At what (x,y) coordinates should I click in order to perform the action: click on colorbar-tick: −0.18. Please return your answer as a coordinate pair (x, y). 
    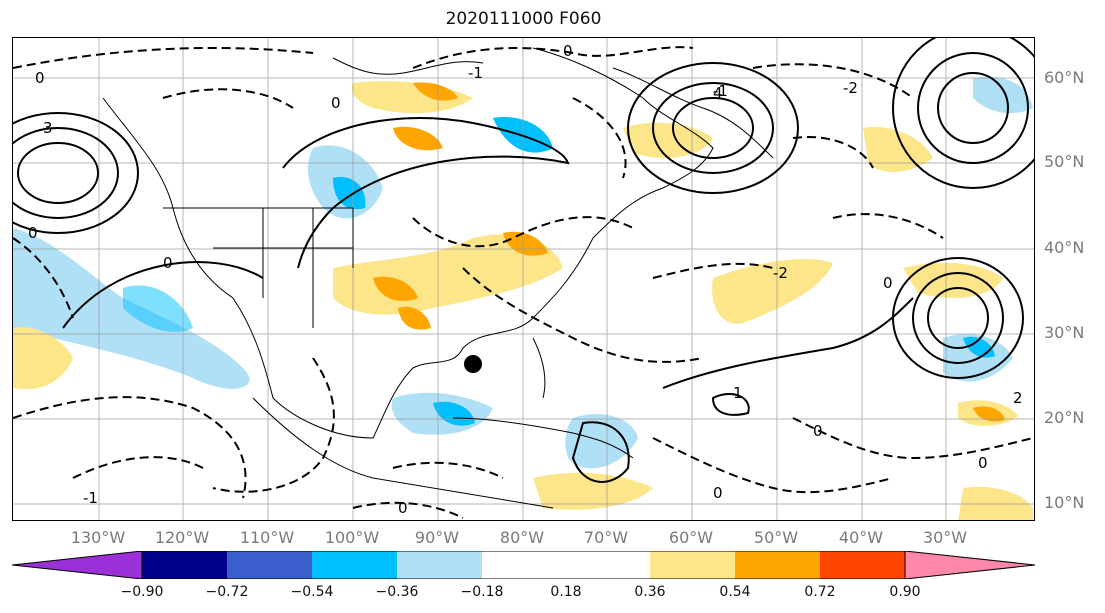
    Looking at the image, I should click on (482, 592).